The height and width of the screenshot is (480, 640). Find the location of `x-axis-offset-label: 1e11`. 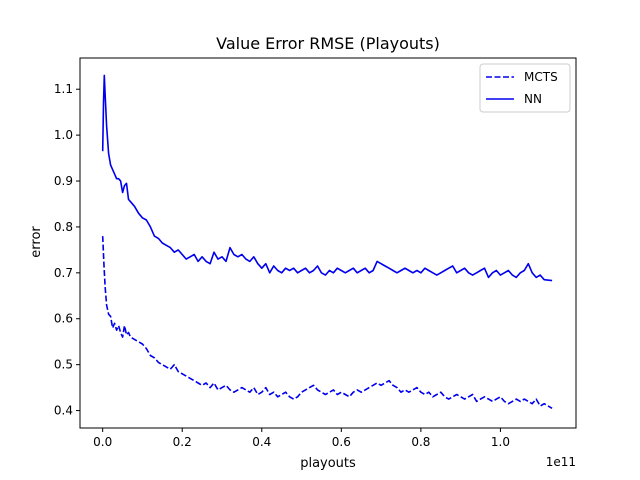

x-axis-offset-label: 1e11 is located at coordinates (561, 462).